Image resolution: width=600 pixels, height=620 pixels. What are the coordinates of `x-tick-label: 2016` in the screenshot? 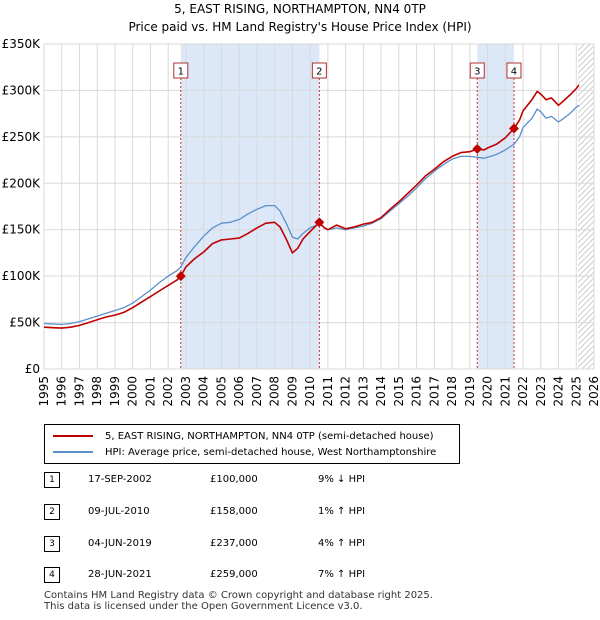 It's located at (417, 391).